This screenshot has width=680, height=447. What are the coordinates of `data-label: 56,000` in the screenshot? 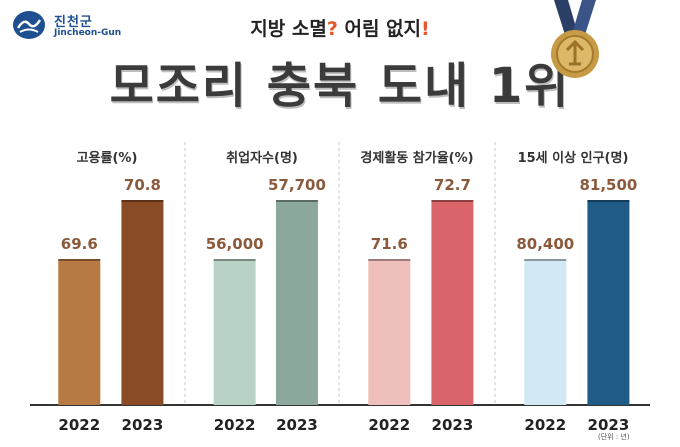 It's located at (235, 244).